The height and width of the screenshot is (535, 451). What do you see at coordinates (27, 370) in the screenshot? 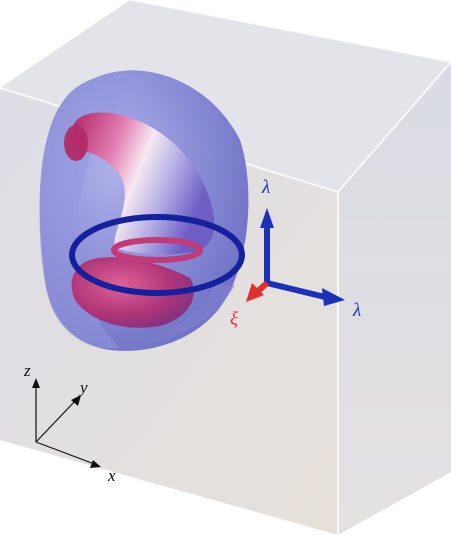
I see `axis-z-label: z` at bounding box center [27, 370].